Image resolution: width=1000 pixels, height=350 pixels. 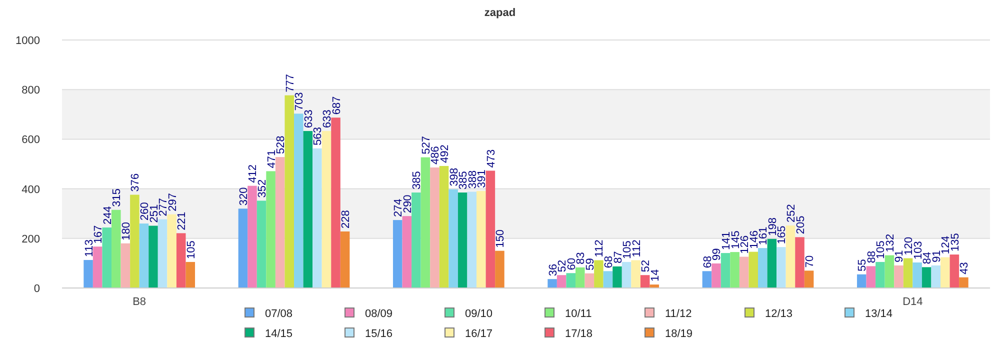 What do you see at coordinates (117, 197) in the screenshot?
I see `data-label: 315` at bounding box center [117, 197].